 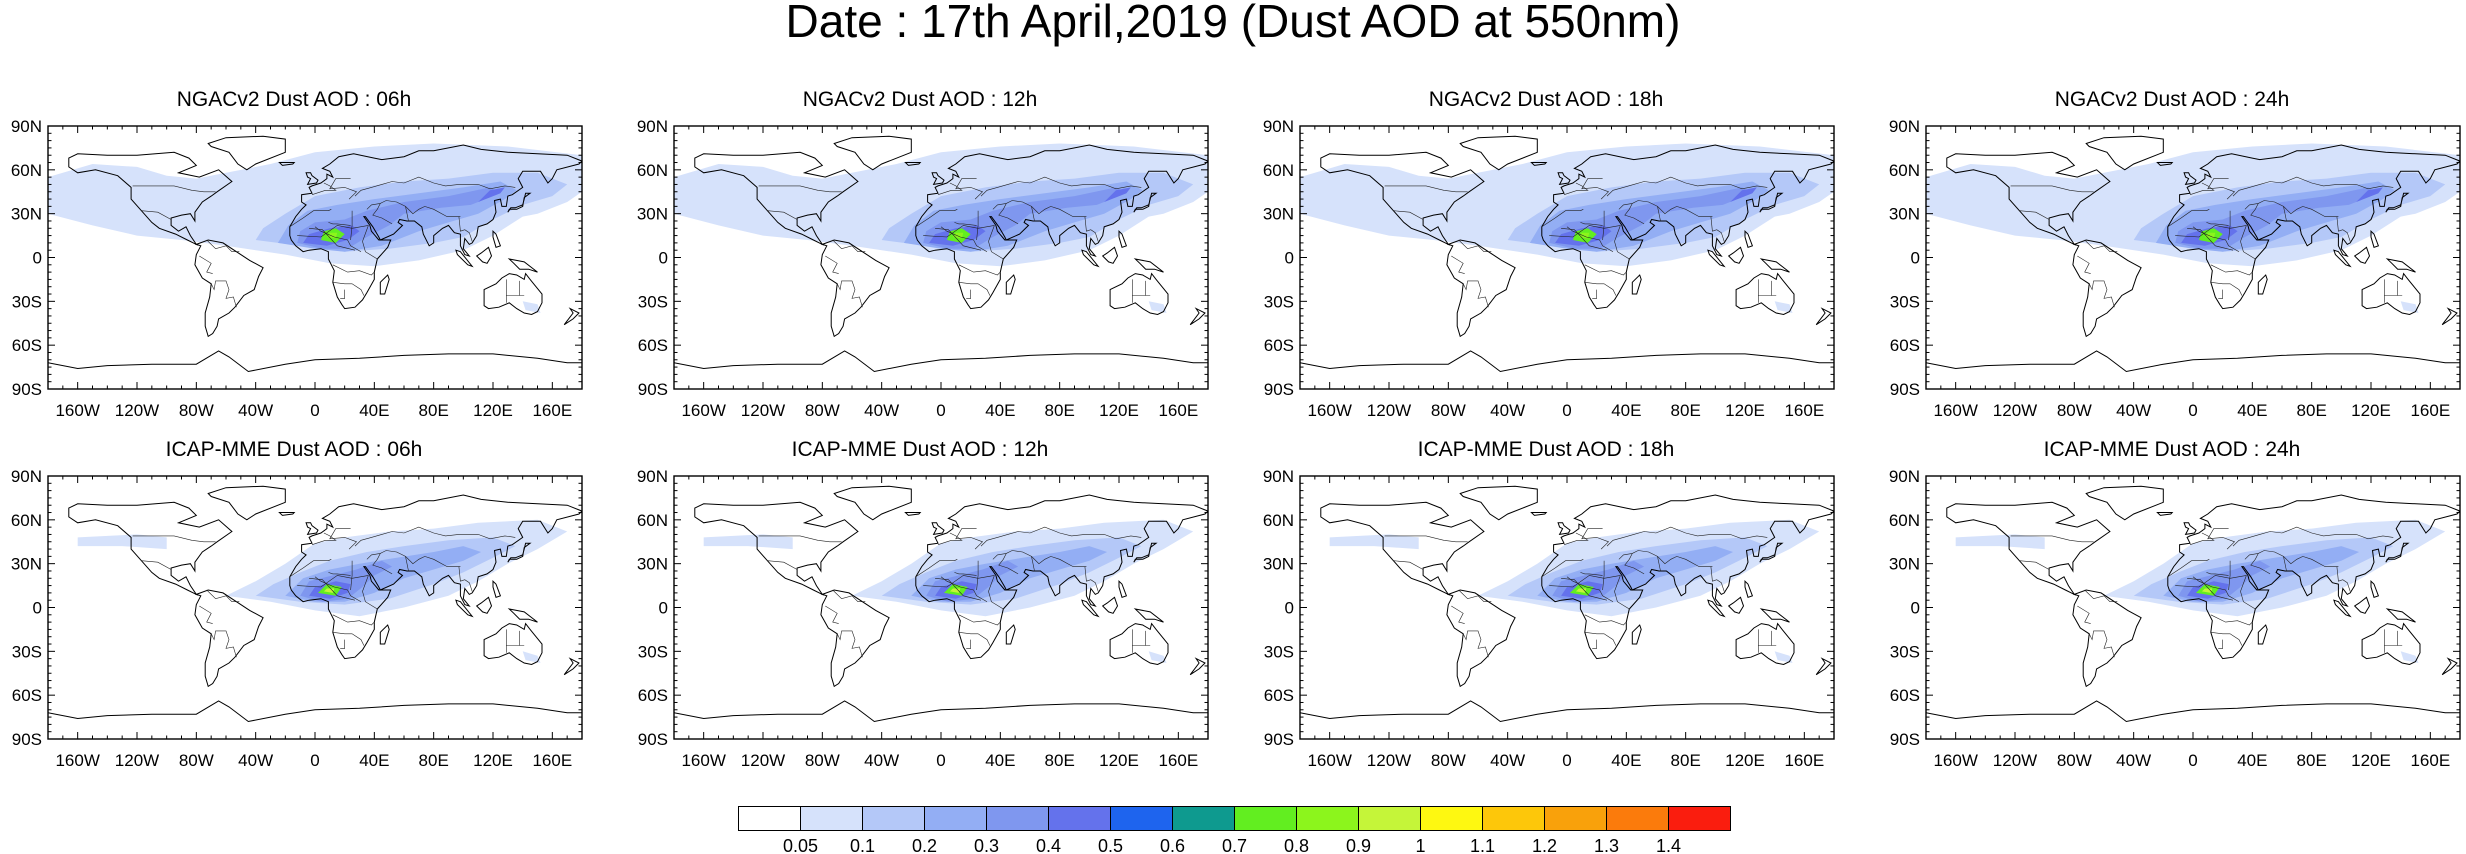 I want to click on lon-tick-label: 40E, so click(x=1626, y=410).